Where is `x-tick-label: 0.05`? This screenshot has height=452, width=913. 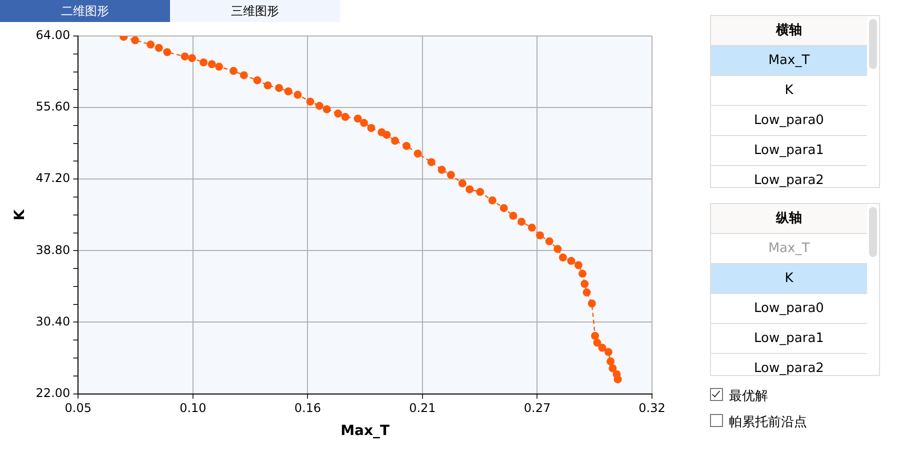 x-tick-label: 0.05 is located at coordinates (78, 408).